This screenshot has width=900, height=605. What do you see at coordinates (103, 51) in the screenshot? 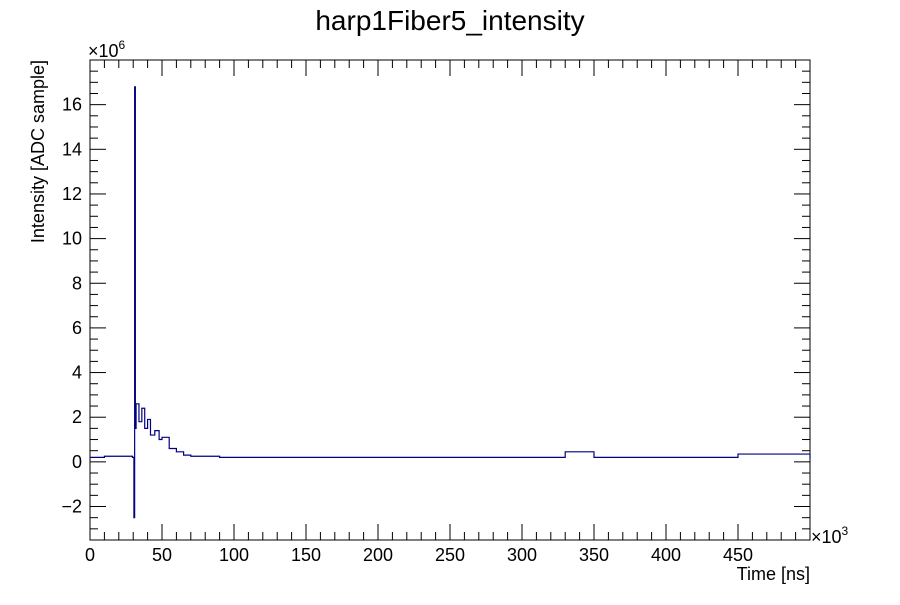
I see `y-multiplier-base: ×10` at bounding box center [103, 51].